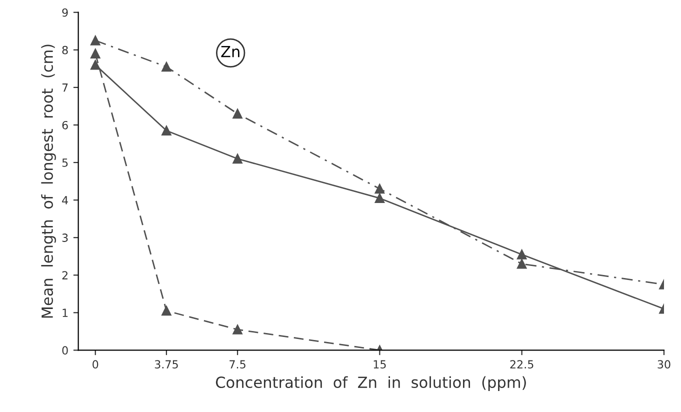 Image resolution: width=681 pixels, height=412 pixels. Describe the element at coordinates (371, 384) in the screenshot. I see `x-axis-title: Concentration of Zn in solution (ppm)` at that location.